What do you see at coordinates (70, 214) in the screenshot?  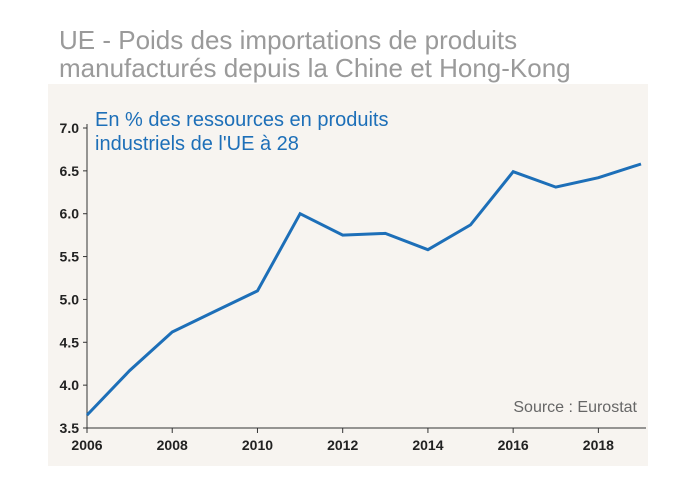 I see `y-tick-label: 6.0` at bounding box center [70, 214].